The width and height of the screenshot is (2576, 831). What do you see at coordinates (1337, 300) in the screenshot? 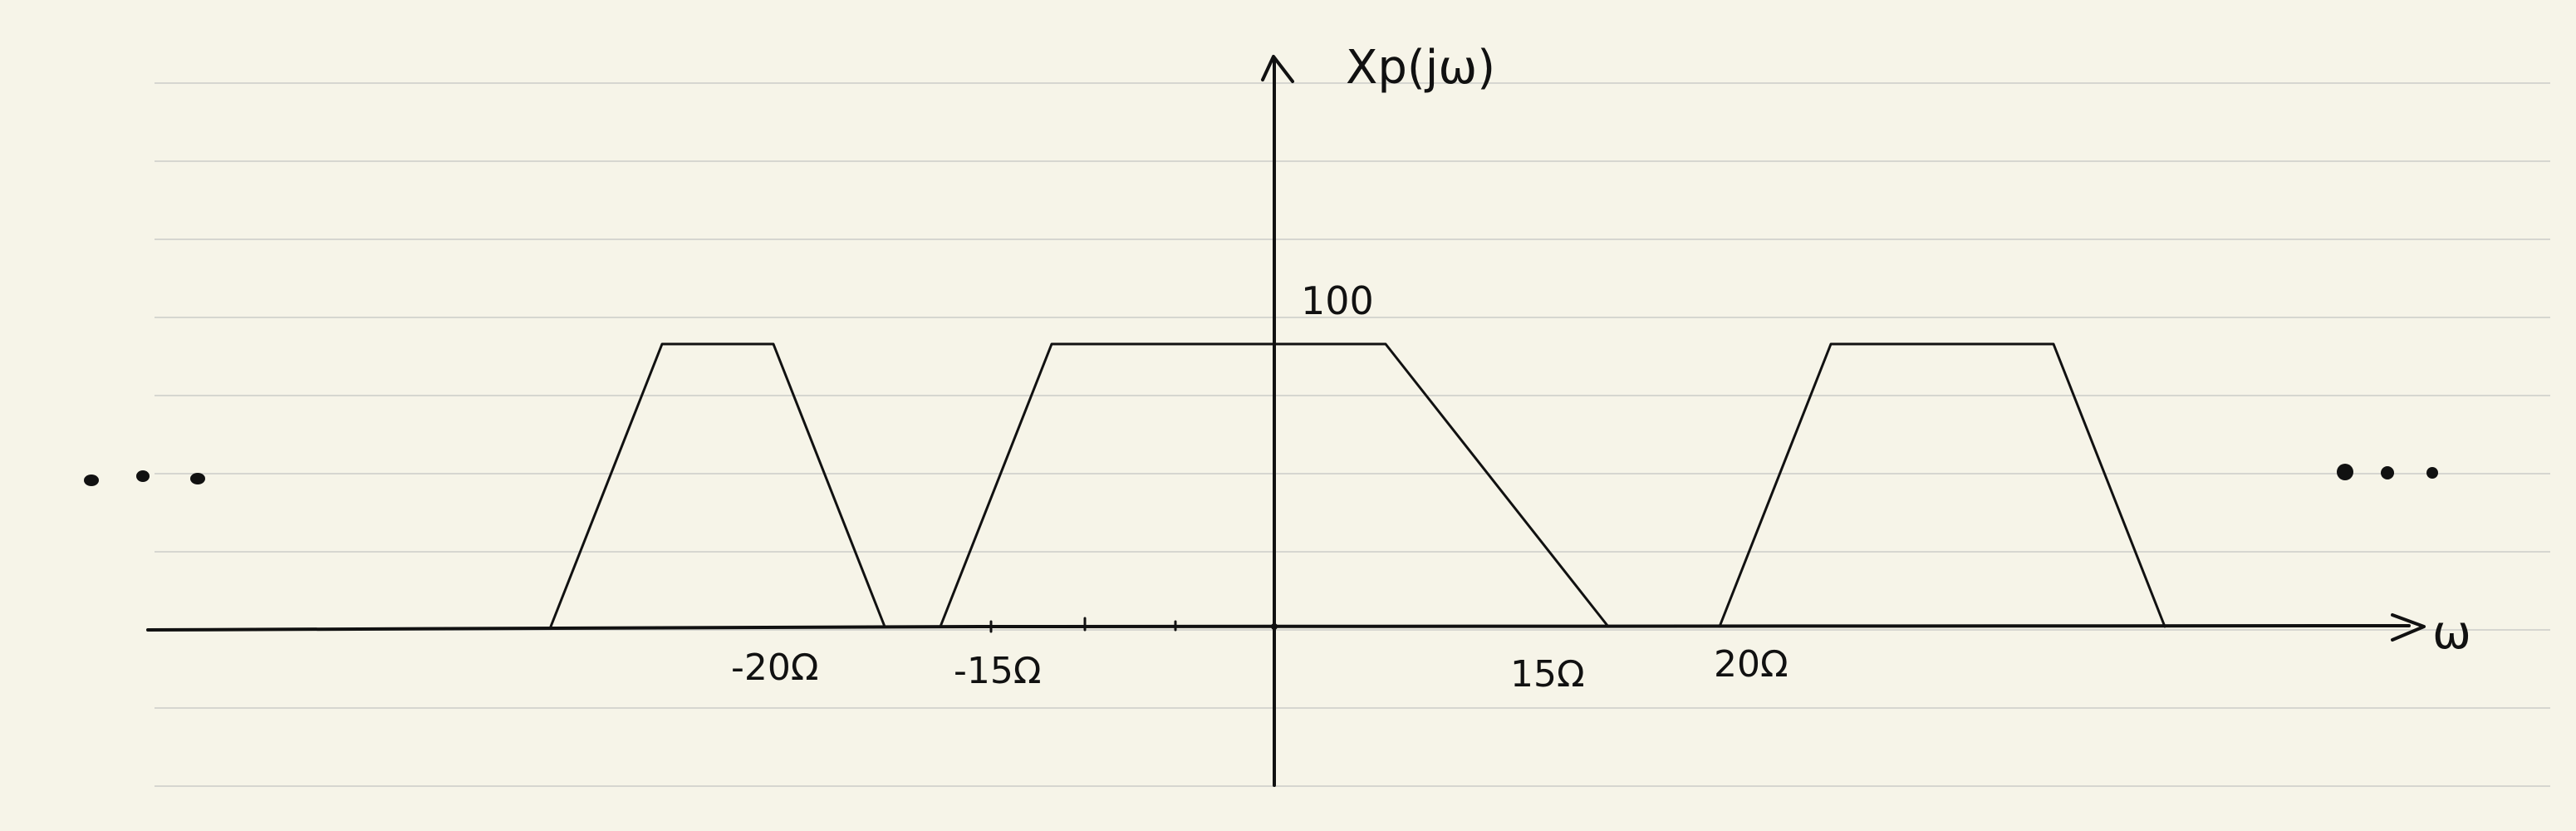
I see `peak-label: 100` at bounding box center [1337, 300].